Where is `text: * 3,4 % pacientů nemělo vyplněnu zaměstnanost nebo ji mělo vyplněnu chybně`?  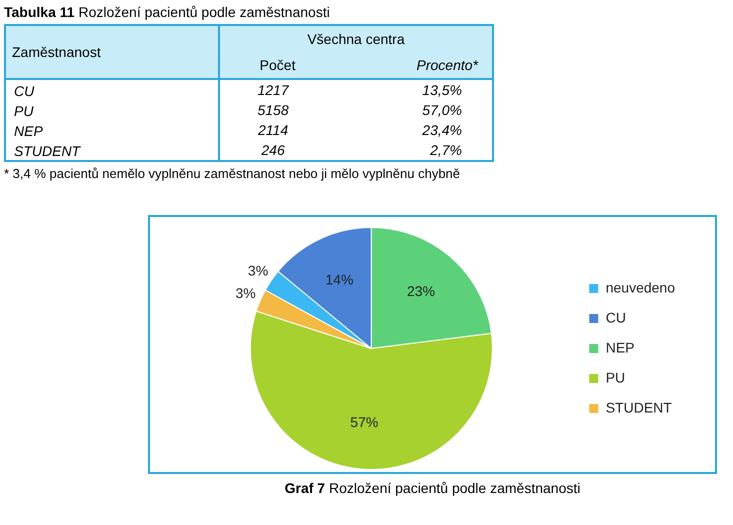
text: * 3,4 % pacientů nemělo vyplněnu zaměstnanost nebo ji mělo vyplněnu chybně is located at coordinates (233, 173).